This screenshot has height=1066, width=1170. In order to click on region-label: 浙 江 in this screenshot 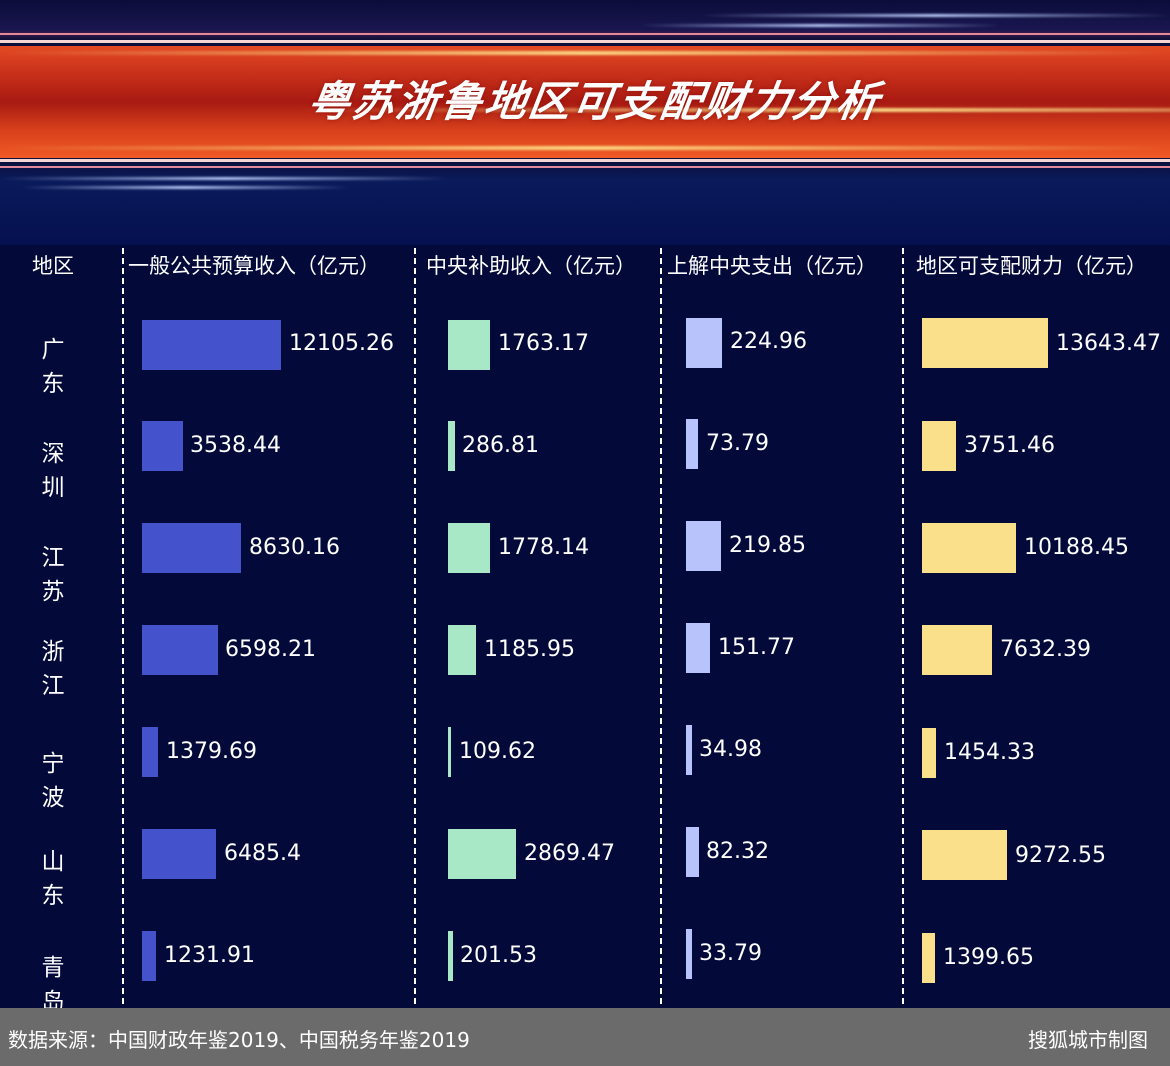, I will do `click(57, 669)`.